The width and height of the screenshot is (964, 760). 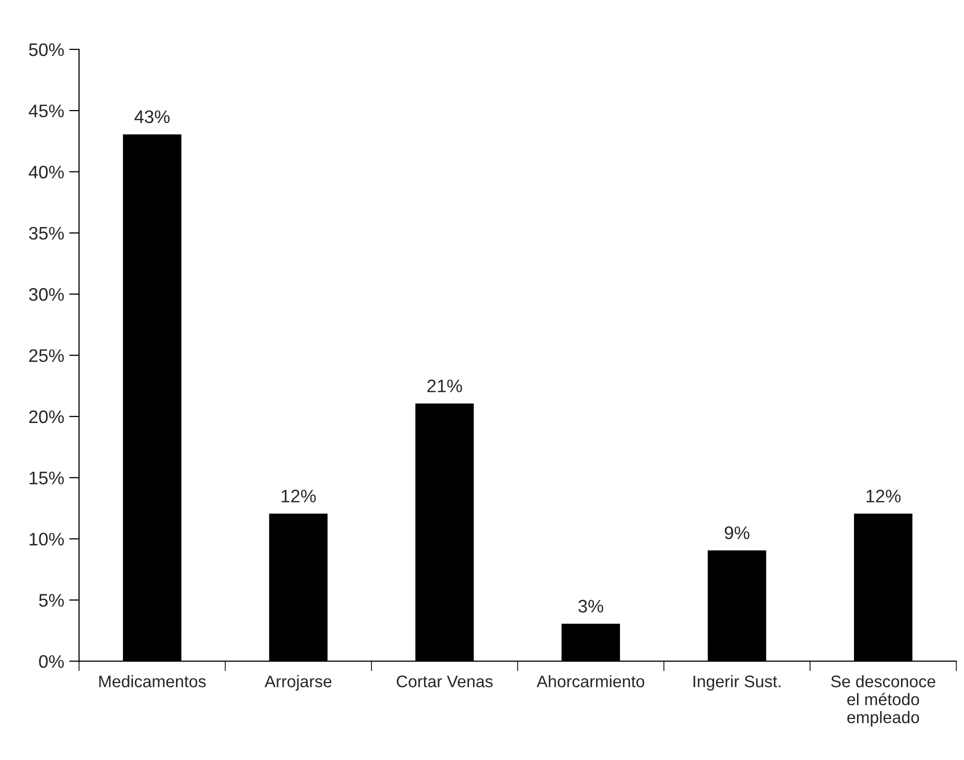 I want to click on data-label: 21%, so click(x=444, y=386).